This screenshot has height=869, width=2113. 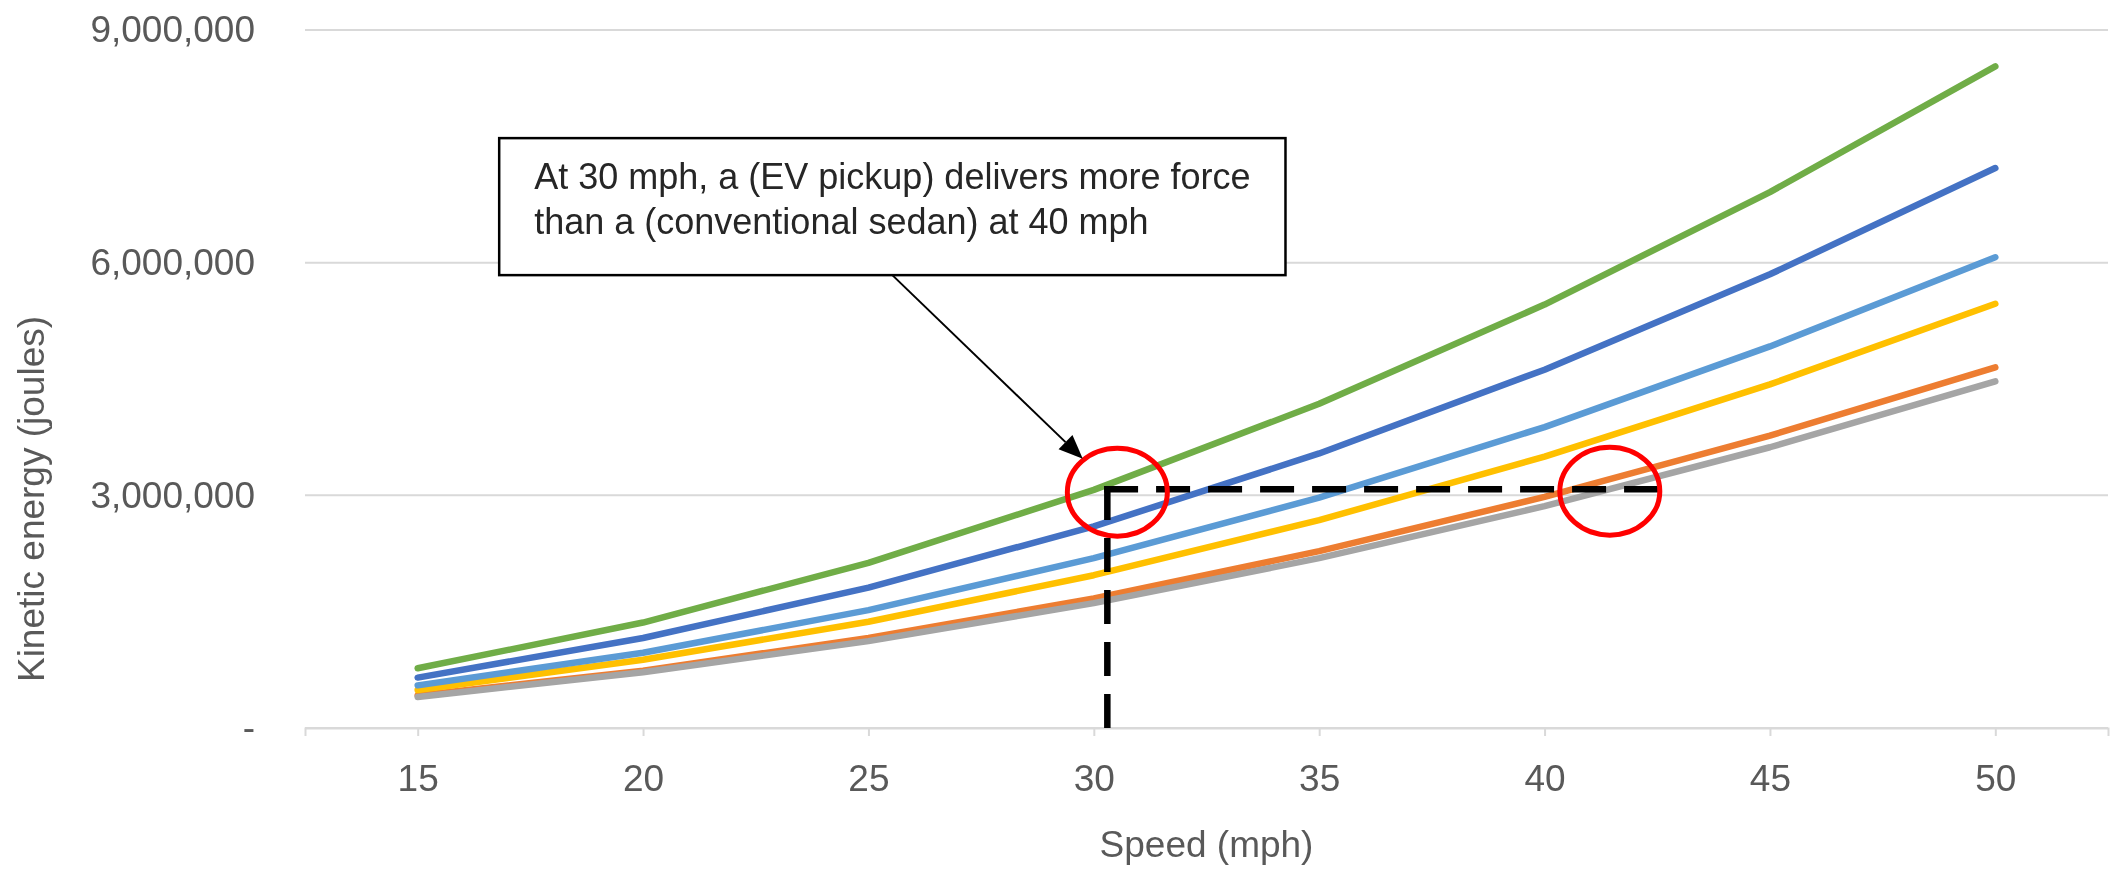 I want to click on x-axis-title: Speed (mph), so click(x=1206, y=844).